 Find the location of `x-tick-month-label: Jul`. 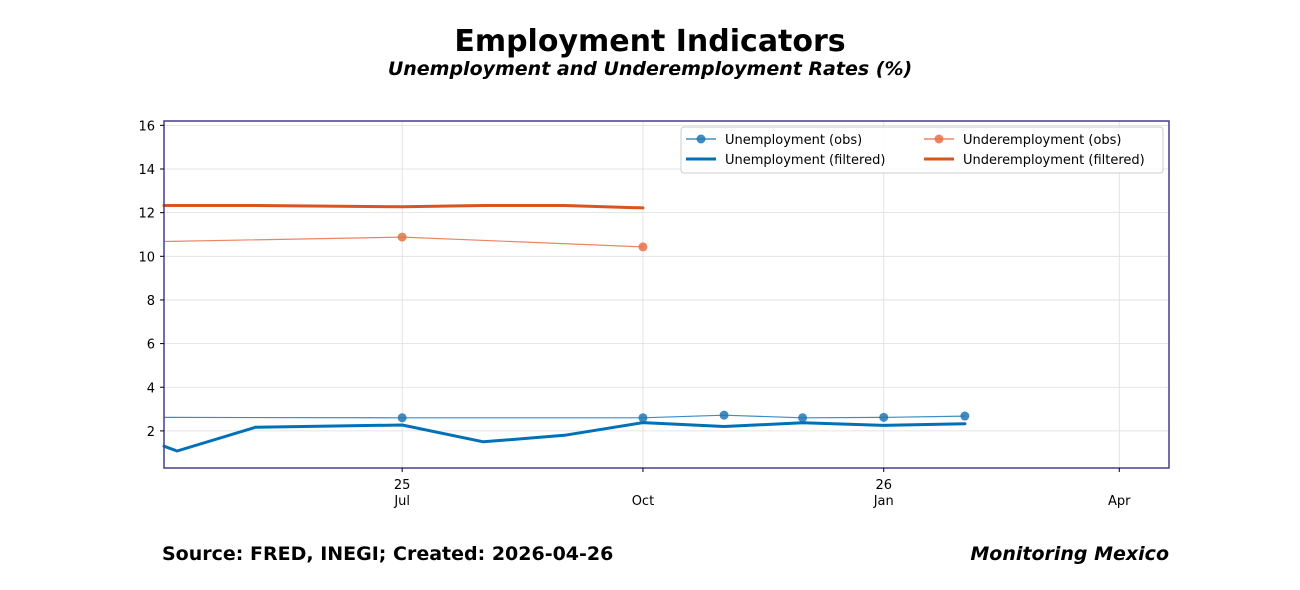

x-tick-month-label: Jul is located at coordinates (401, 501).